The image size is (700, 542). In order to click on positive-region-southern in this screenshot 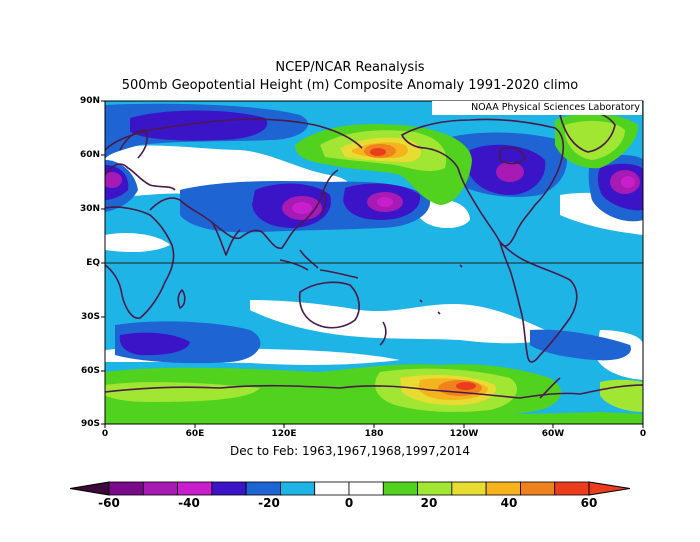, I will do `click(374, 394)`.